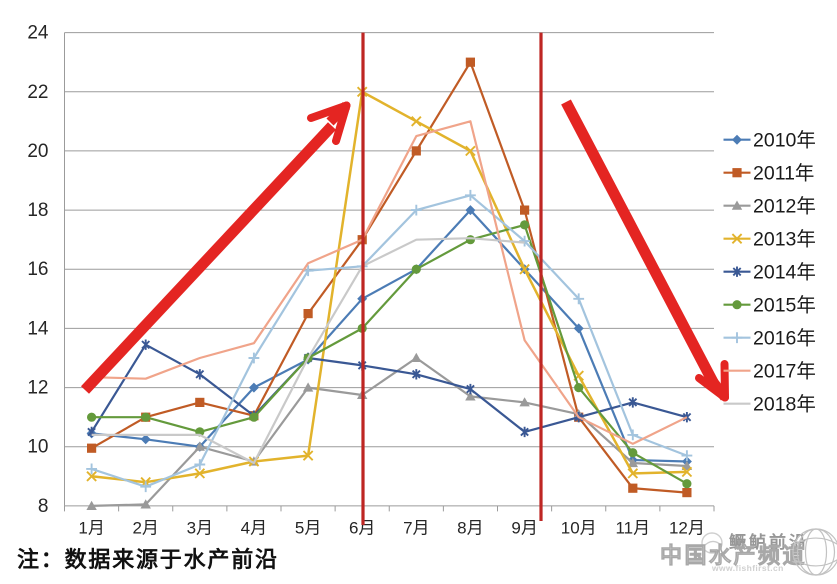 The height and width of the screenshot is (584, 837). I want to click on svg-text: 2013年, so click(784, 240).